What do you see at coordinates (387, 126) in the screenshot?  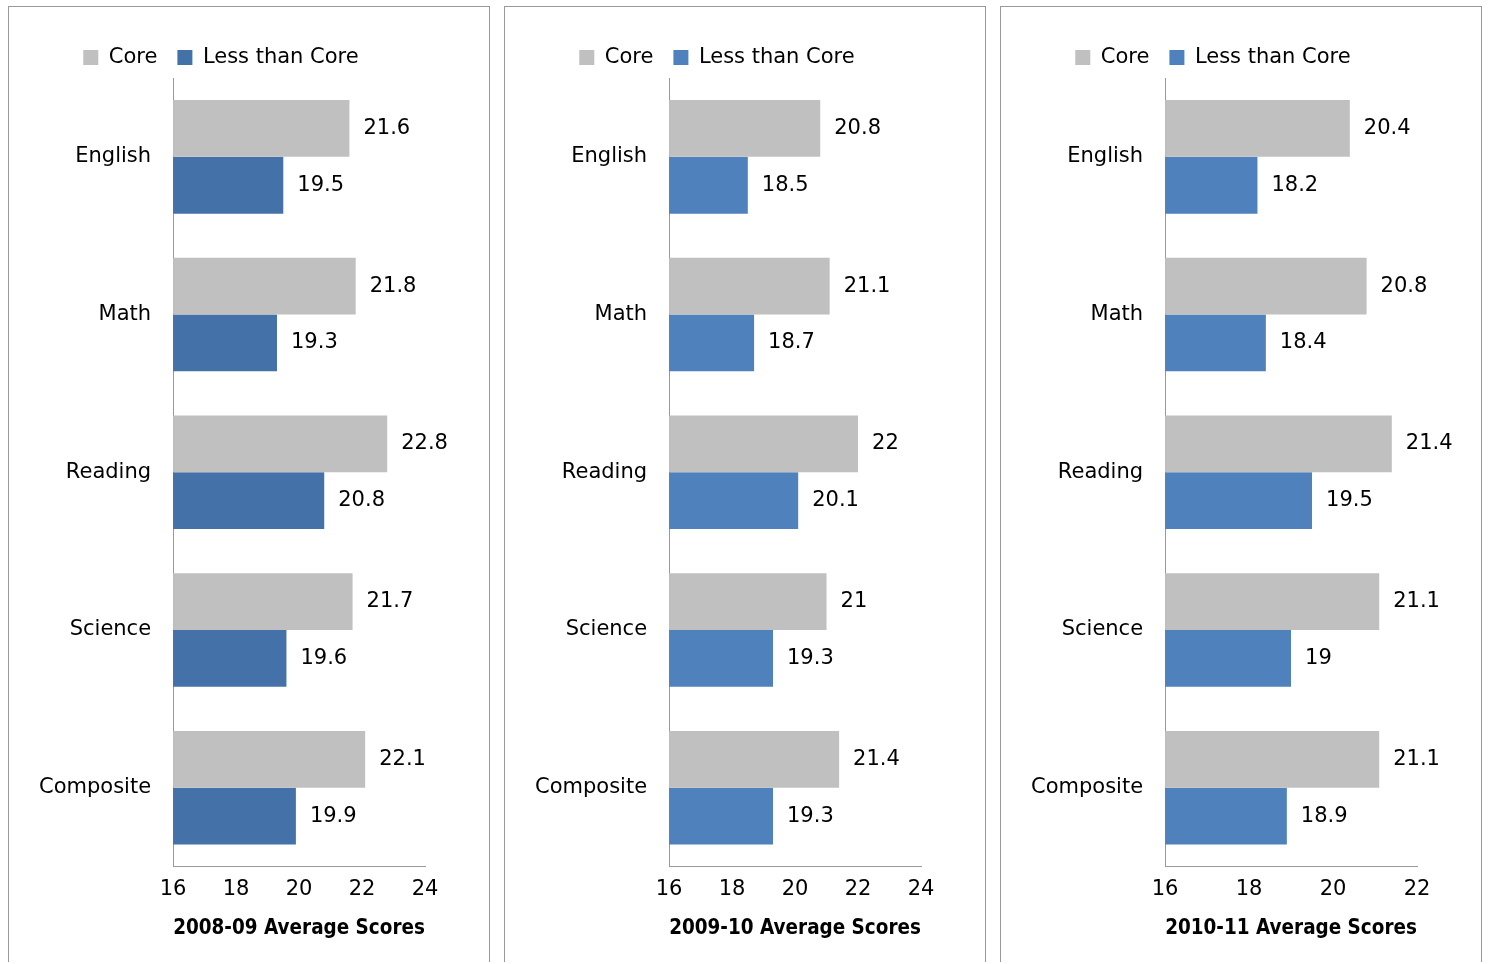 I see `data-label: 21.6` at bounding box center [387, 126].